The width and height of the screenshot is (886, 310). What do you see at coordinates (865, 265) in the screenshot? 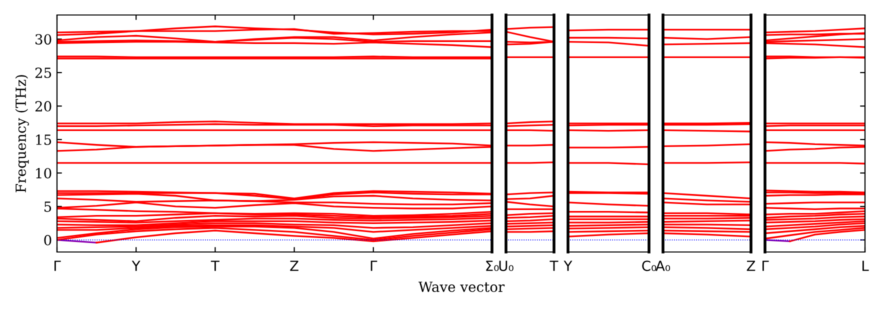
I see `x-tick-label: L` at bounding box center [865, 265].